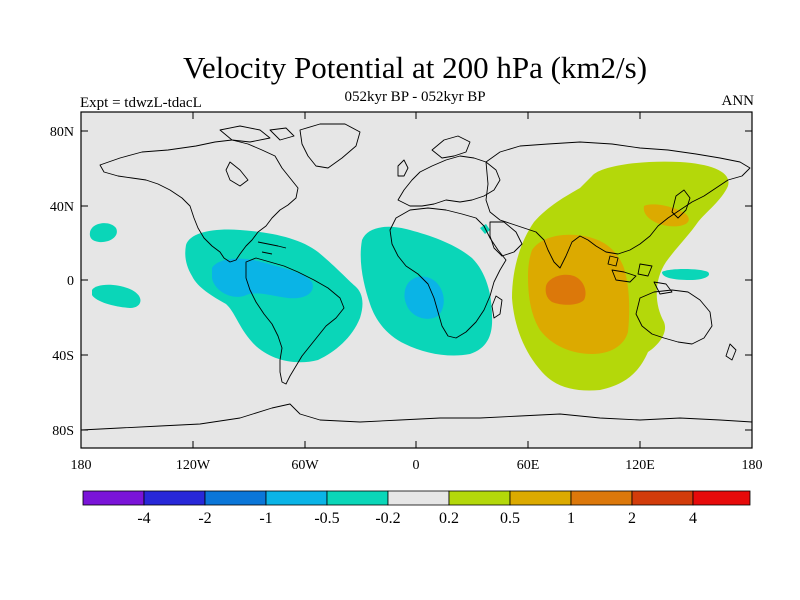 The height and width of the screenshot is (600, 800). I want to click on contour-neg2-atlantic, so click(424, 297).